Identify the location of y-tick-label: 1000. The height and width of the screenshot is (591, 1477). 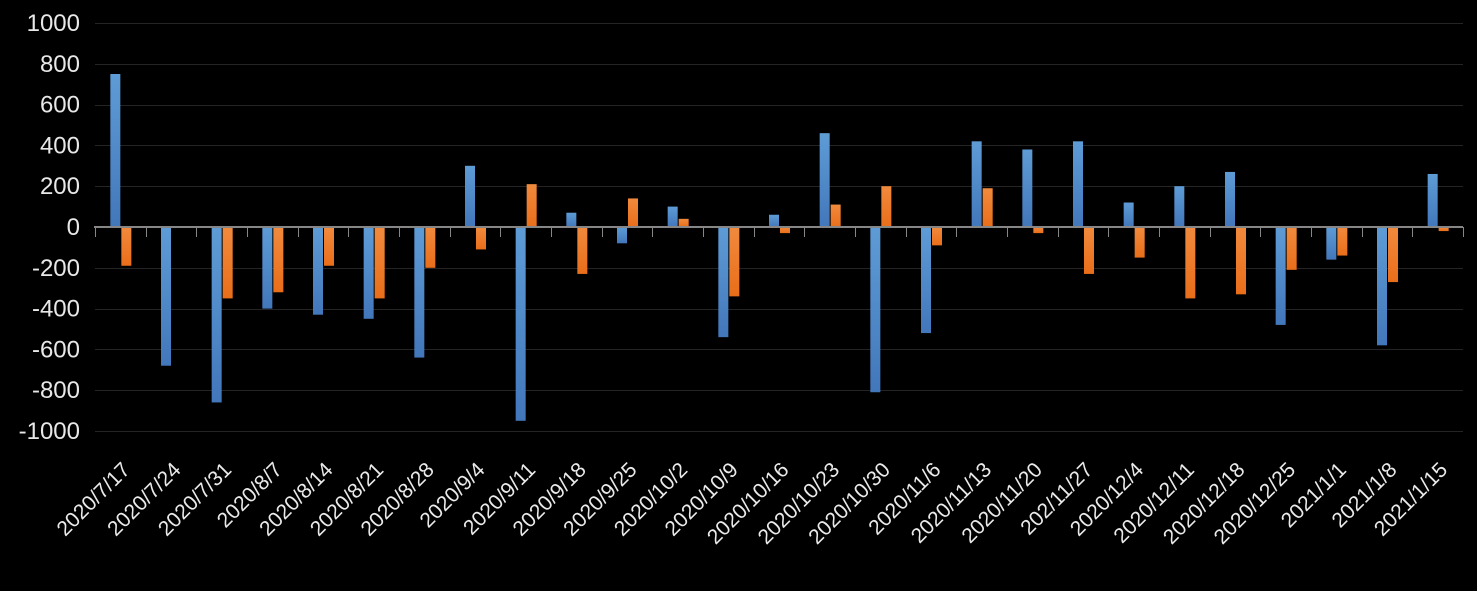
(53, 23).